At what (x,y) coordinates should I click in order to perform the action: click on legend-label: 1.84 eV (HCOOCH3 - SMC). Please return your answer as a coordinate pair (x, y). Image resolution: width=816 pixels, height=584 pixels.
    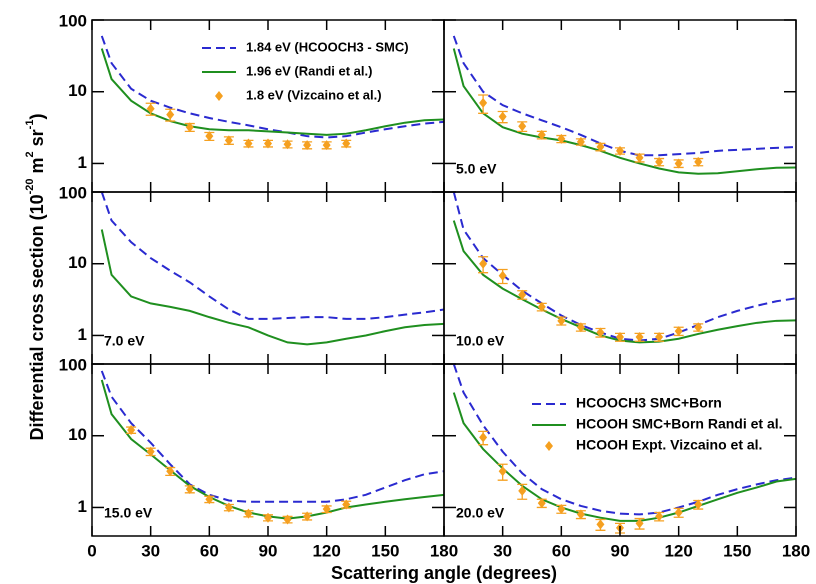
    Looking at the image, I should click on (327, 46).